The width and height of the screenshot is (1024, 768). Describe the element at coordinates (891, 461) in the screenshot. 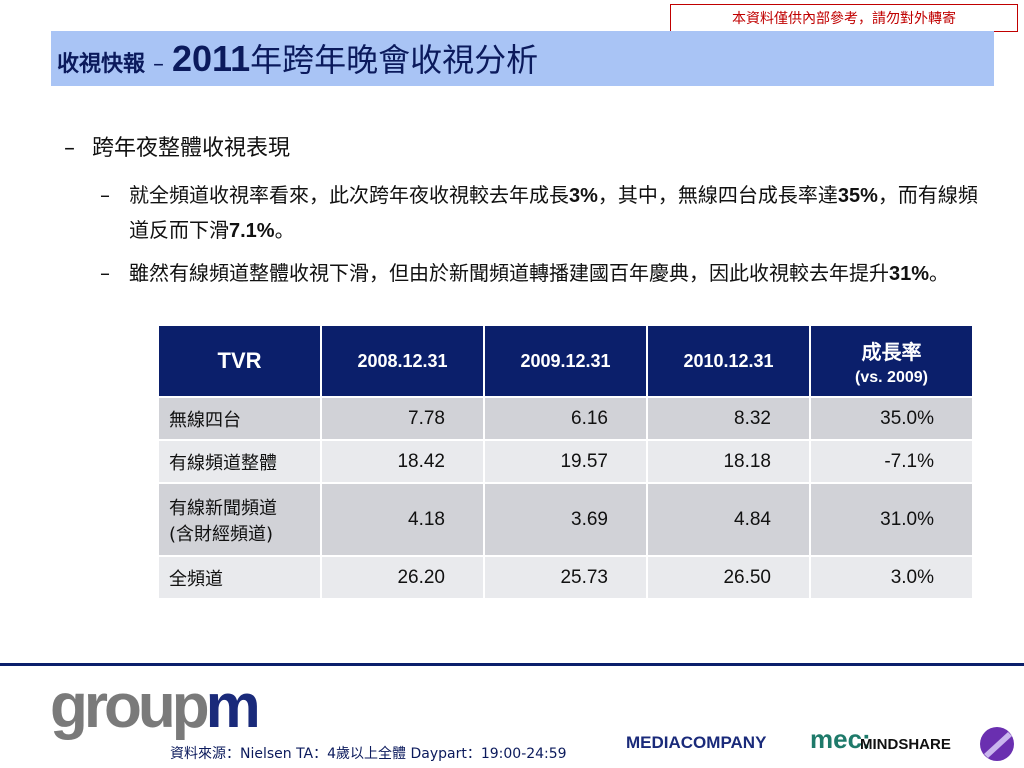

I see `cell-growth: -7.1%` at that location.